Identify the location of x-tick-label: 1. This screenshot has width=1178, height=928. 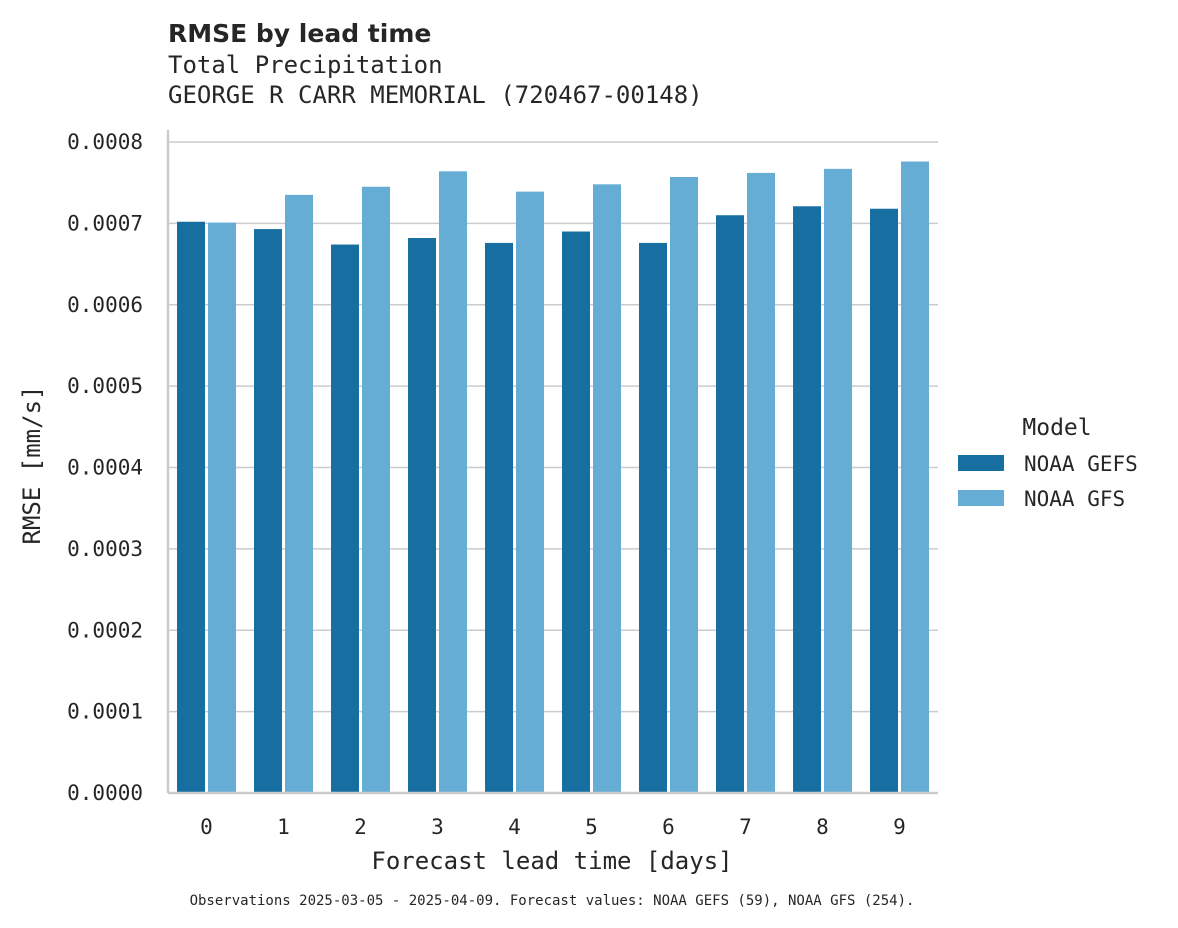
(283, 827).